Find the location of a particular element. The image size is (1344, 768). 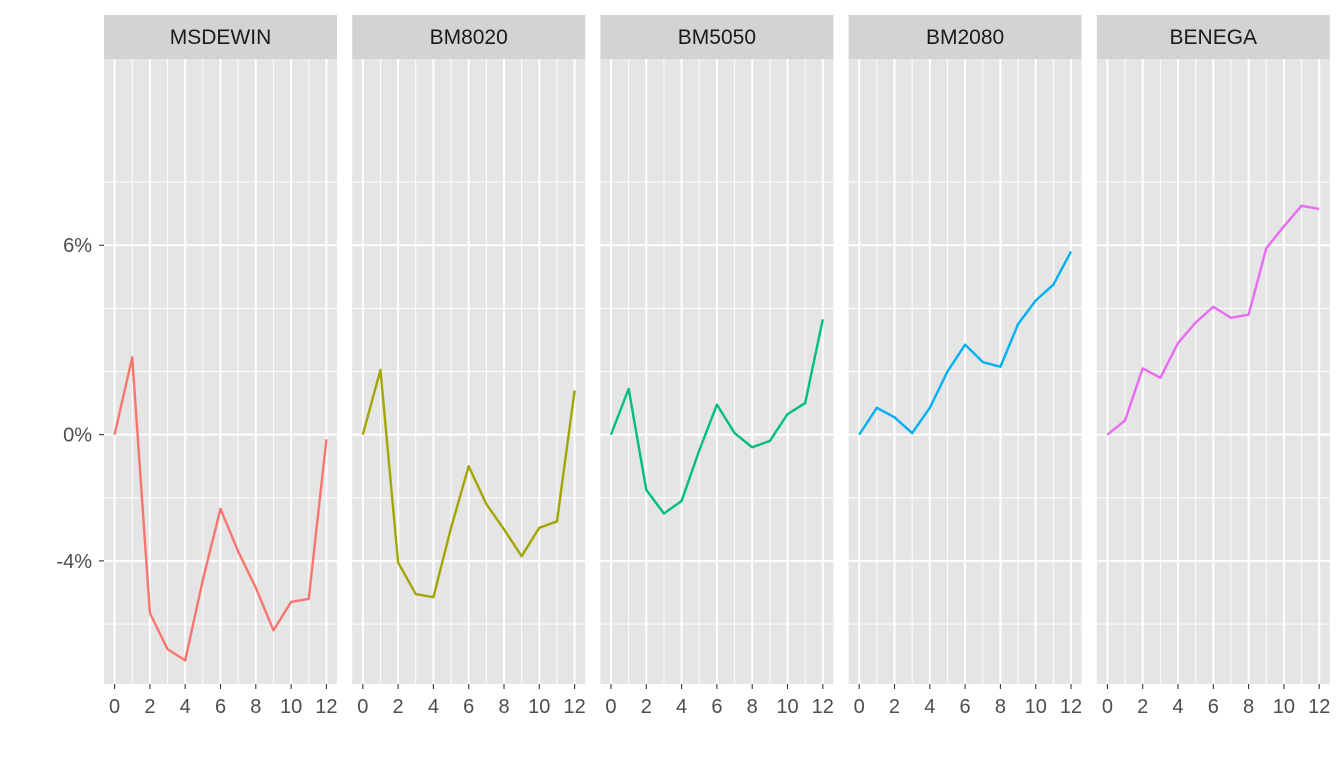

facet-strip-label: BM8020 is located at coordinates (469, 37).